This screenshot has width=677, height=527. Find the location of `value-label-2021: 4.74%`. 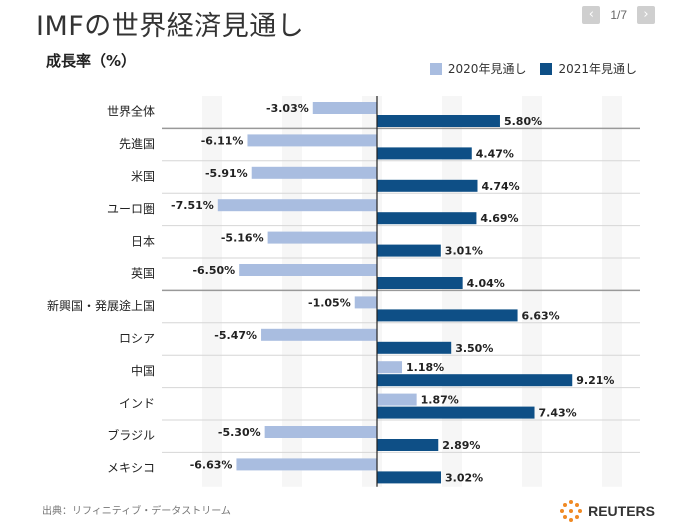

value-label-2021: 4.74% is located at coordinates (500, 186).